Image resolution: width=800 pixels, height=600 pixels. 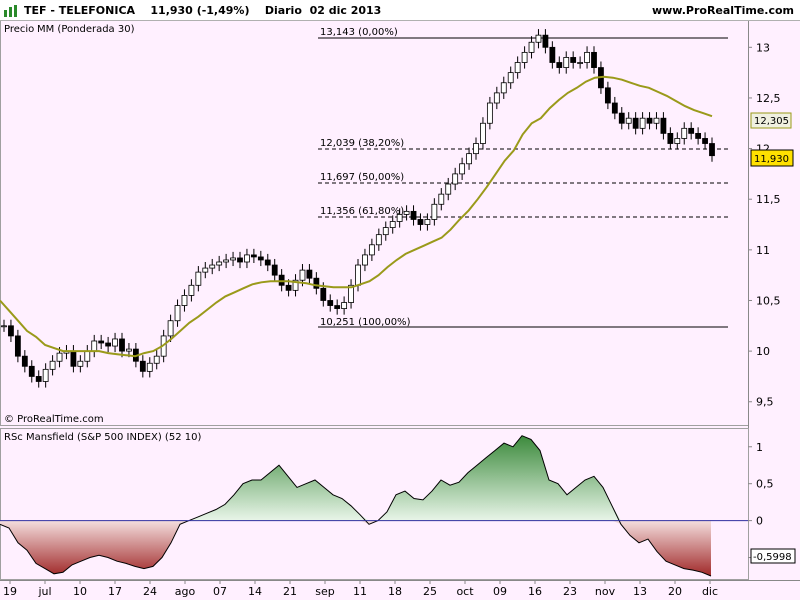 I want to click on rs-negative-area, so click(x=355, y=548).